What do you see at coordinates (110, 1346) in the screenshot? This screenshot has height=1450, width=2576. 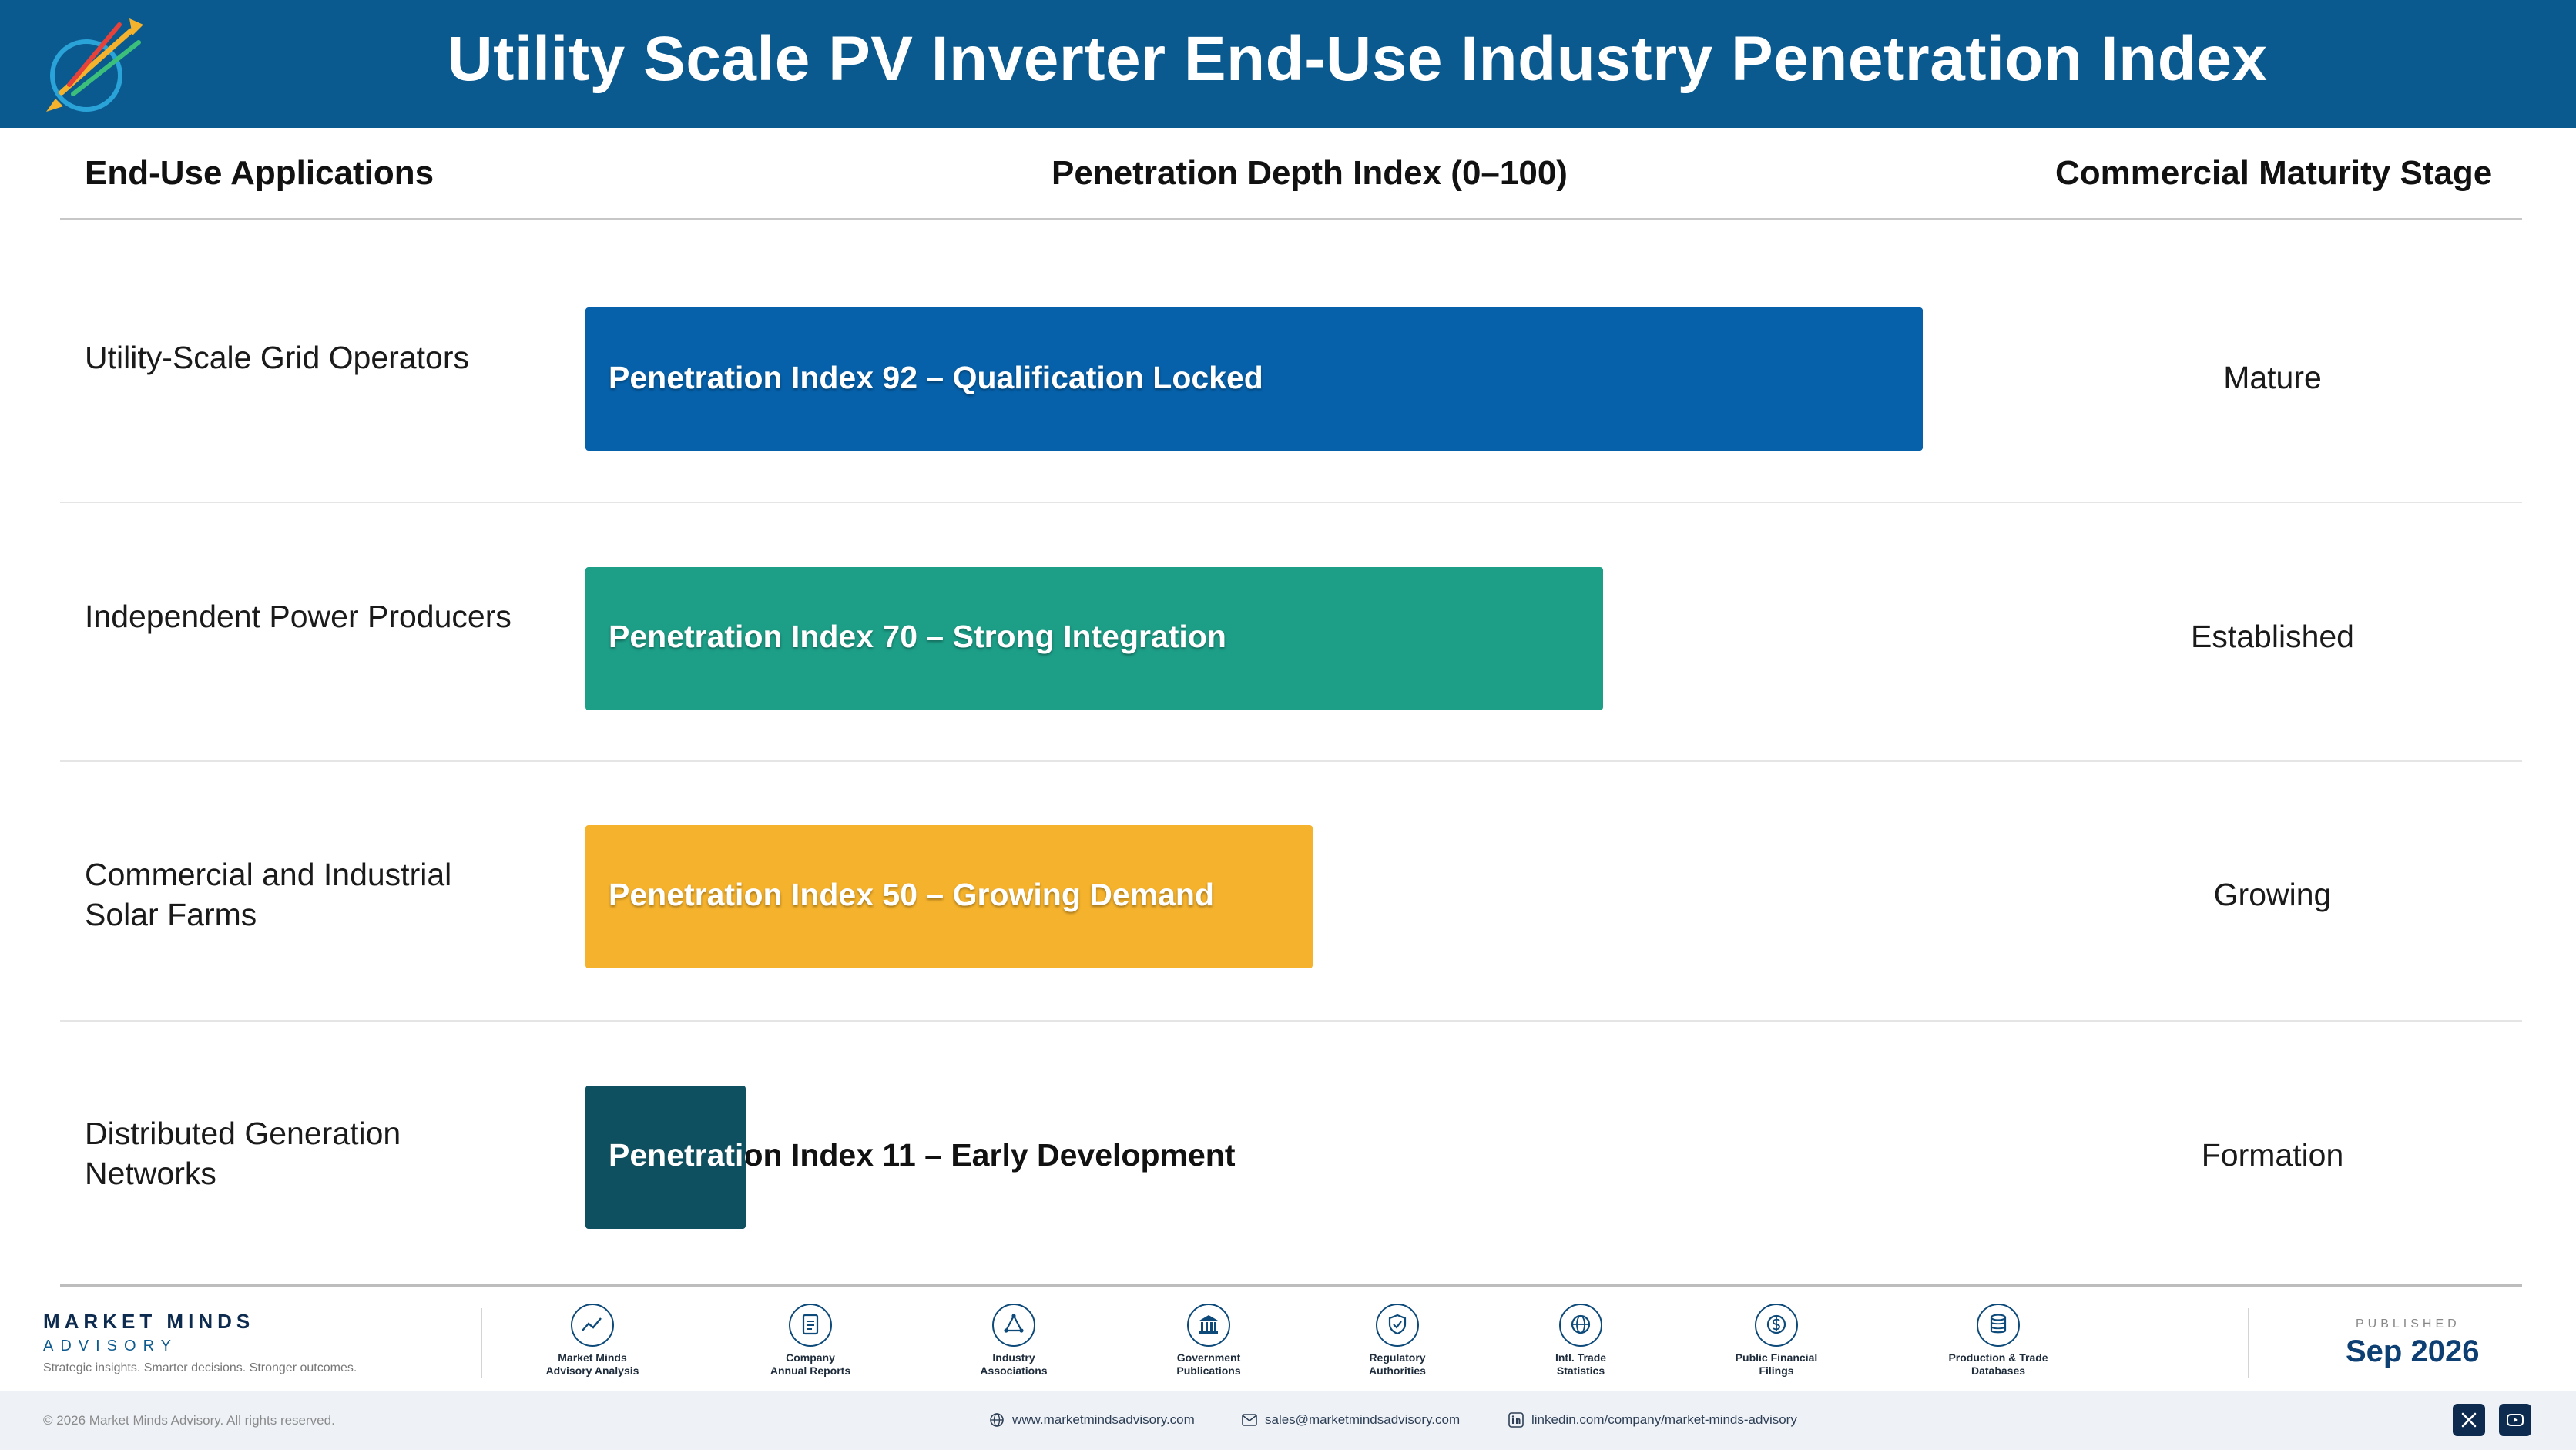 I see `footer-brand-sub: ADVISORY` at bounding box center [110, 1346].